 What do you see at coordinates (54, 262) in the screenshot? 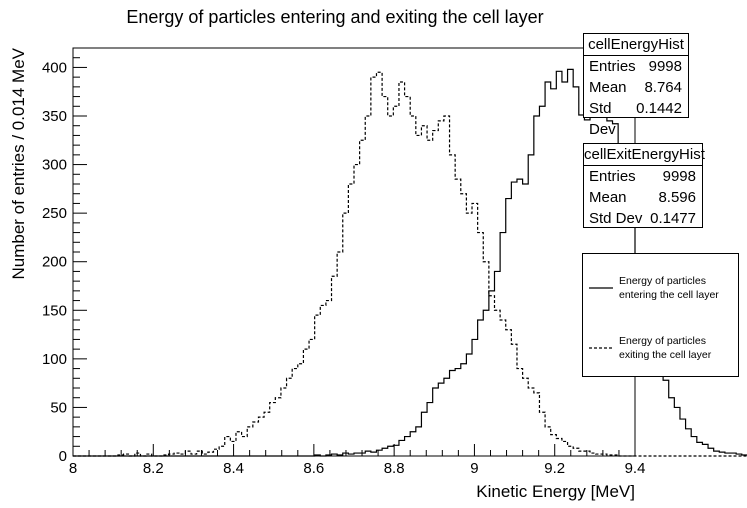
I see `y-tick-label: 200` at bounding box center [54, 262].